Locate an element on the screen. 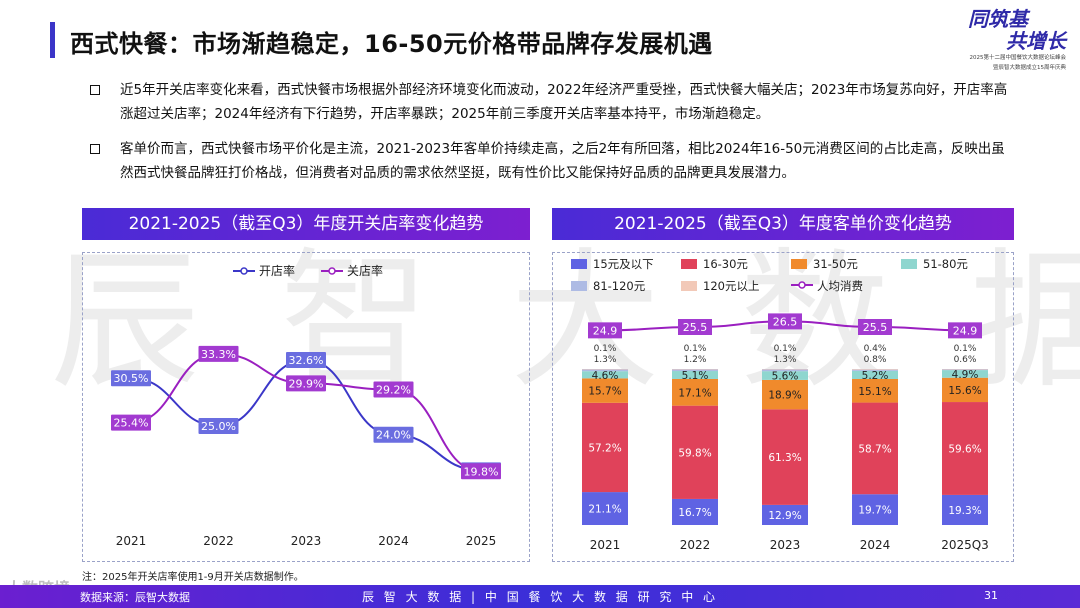 Image resolution: width=1080 pixels, height=608 pixels. page-number: 31 is located at coordinates (991, 595).